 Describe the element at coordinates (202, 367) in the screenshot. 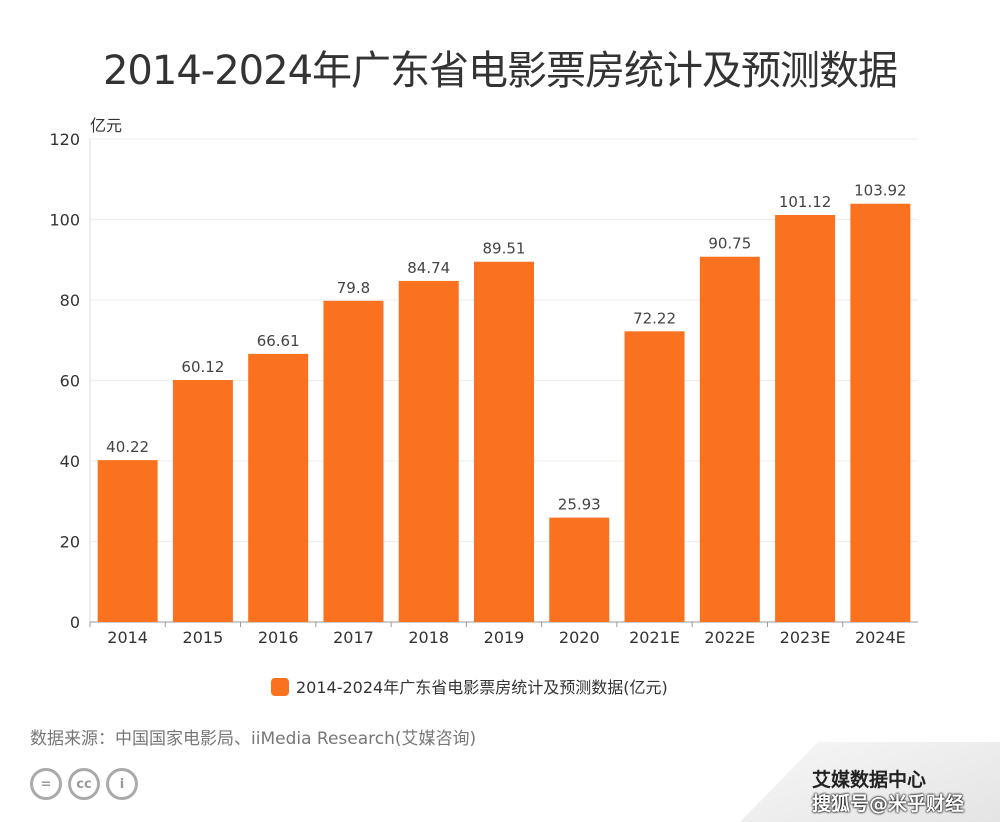

I see `data-label: 60.12` at that location.